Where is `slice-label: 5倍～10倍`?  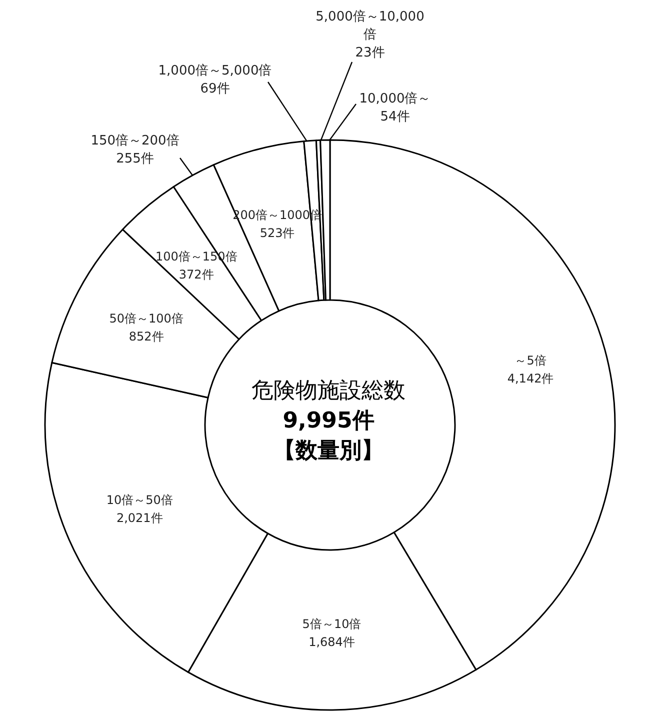 slice-label: 5倍～10倍 is located at coordinates (332, 623).